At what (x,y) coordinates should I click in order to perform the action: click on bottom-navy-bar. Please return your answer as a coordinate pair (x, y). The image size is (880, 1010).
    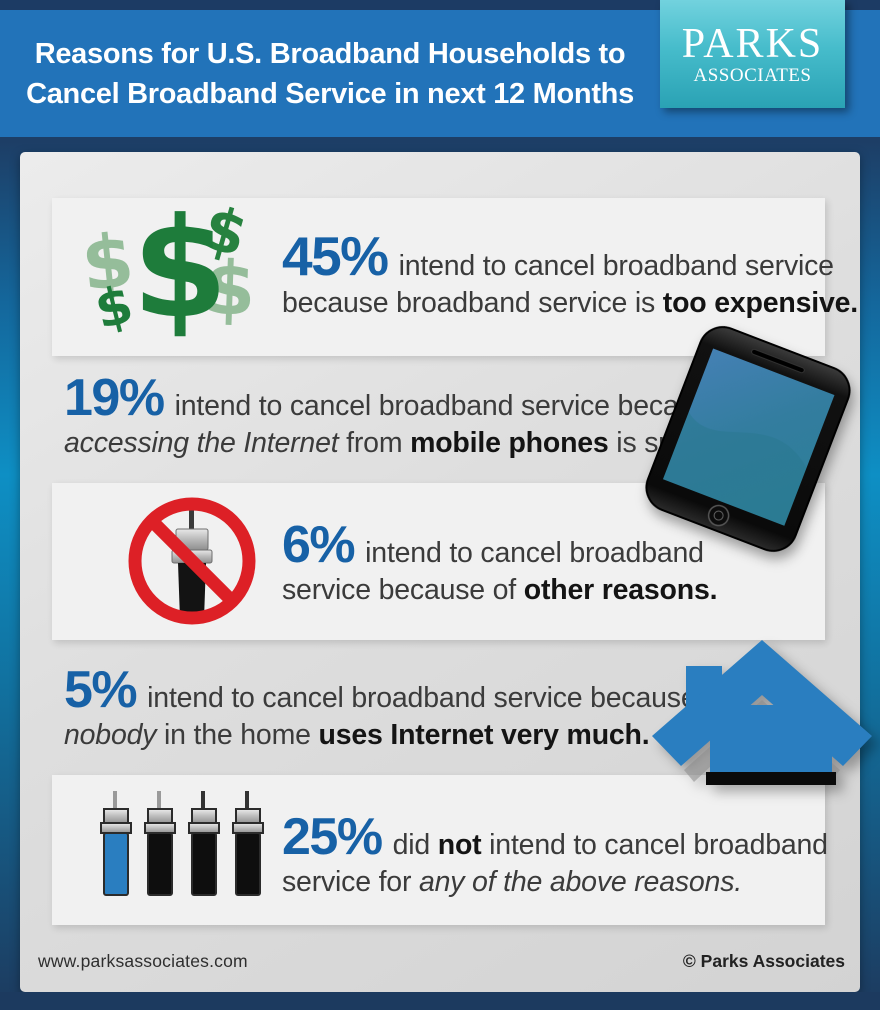
    Looking at the image, I should click on (440, 1001).